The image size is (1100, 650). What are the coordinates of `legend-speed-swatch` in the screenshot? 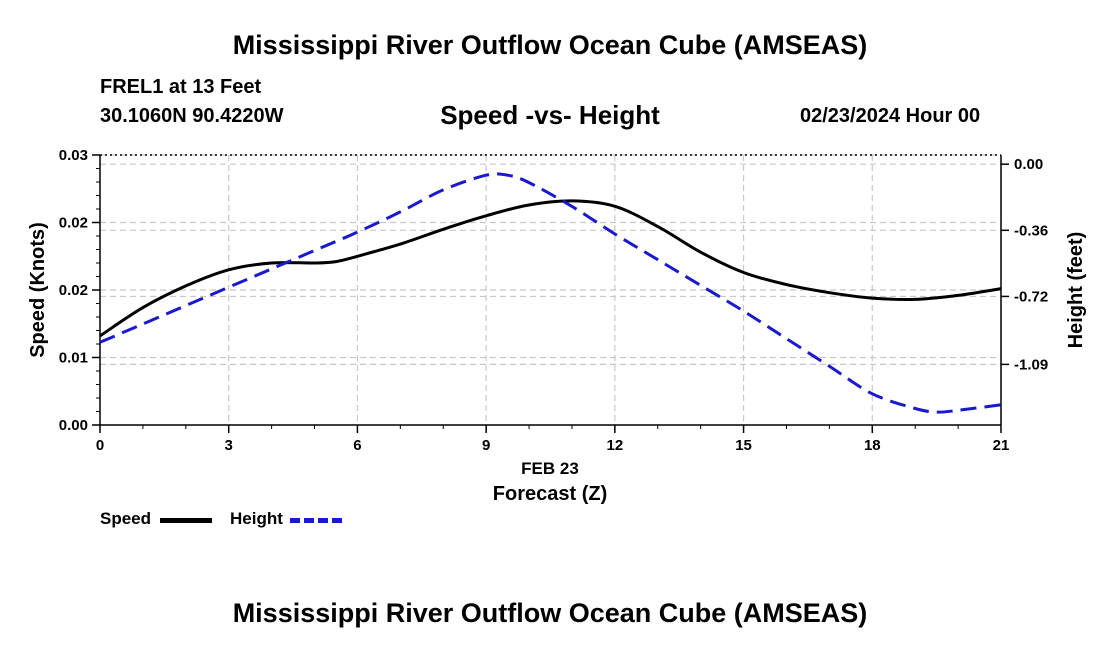 It's located at (186, 520).